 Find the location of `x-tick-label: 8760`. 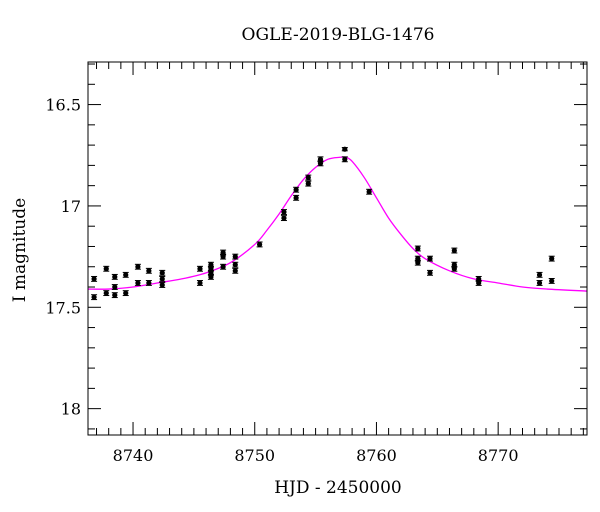

x-tick-label: 8760 is located at coordinates (376, 455).